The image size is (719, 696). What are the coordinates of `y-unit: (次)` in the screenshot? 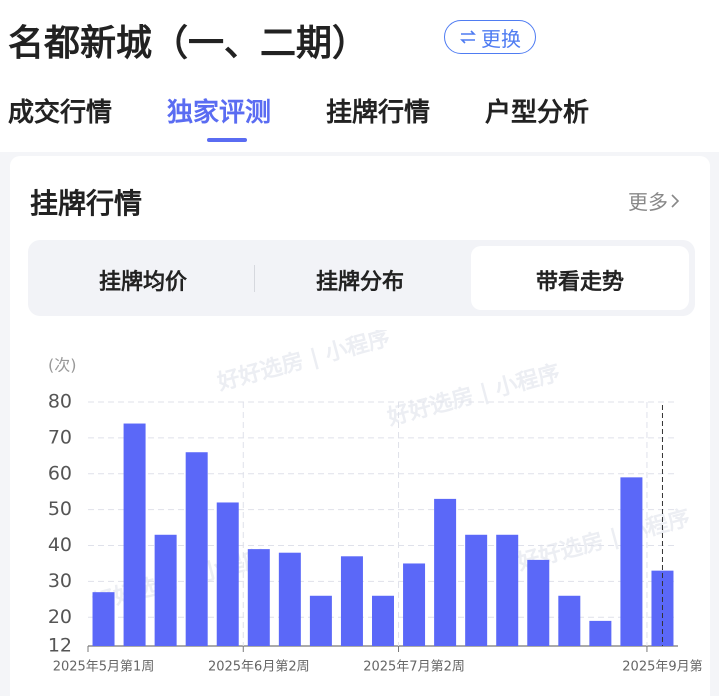 It's located at (62, 365).